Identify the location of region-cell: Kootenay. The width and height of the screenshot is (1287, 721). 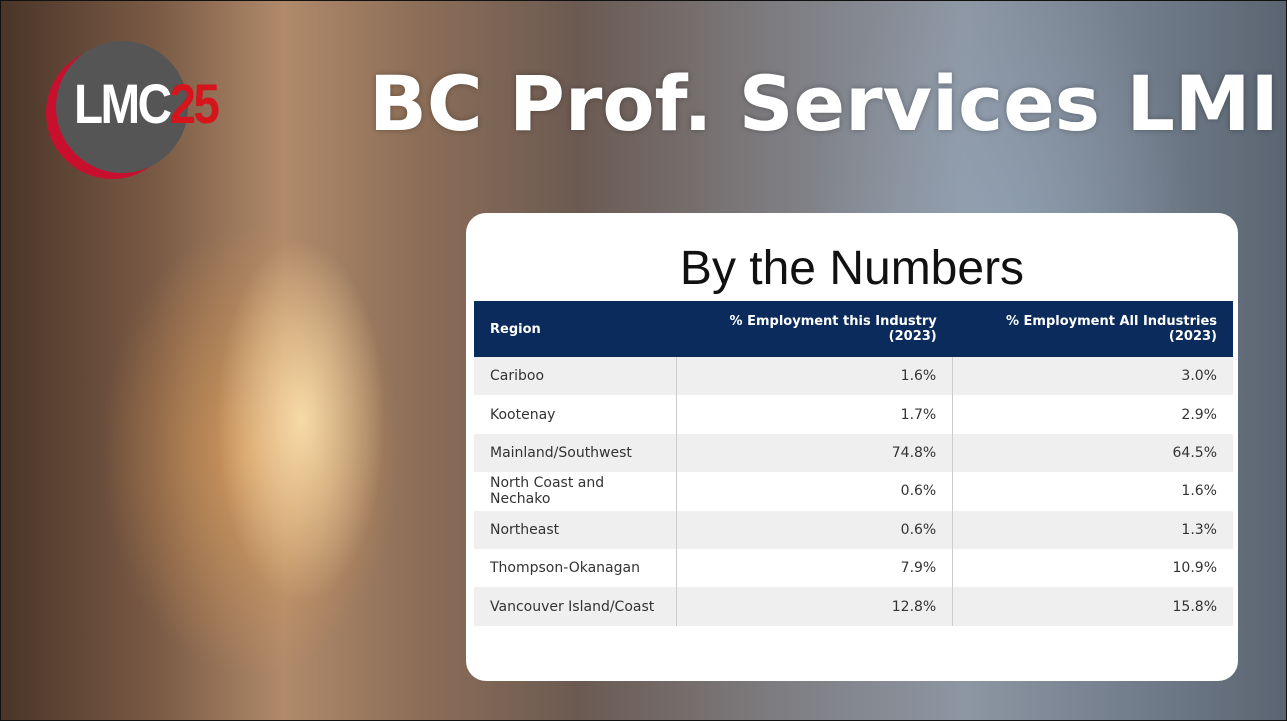
(523, 414).